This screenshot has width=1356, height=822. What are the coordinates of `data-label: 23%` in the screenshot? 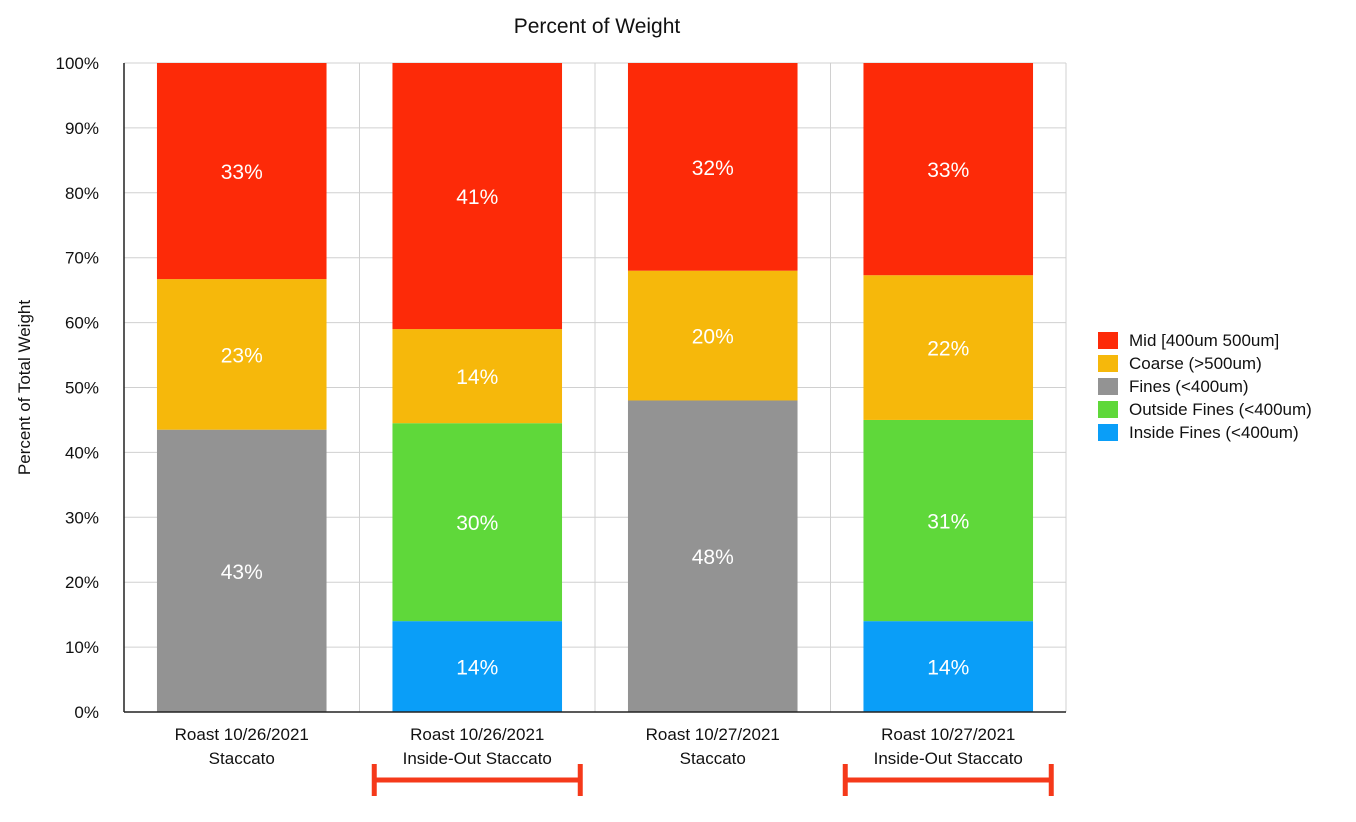 It's located at (242, 355).